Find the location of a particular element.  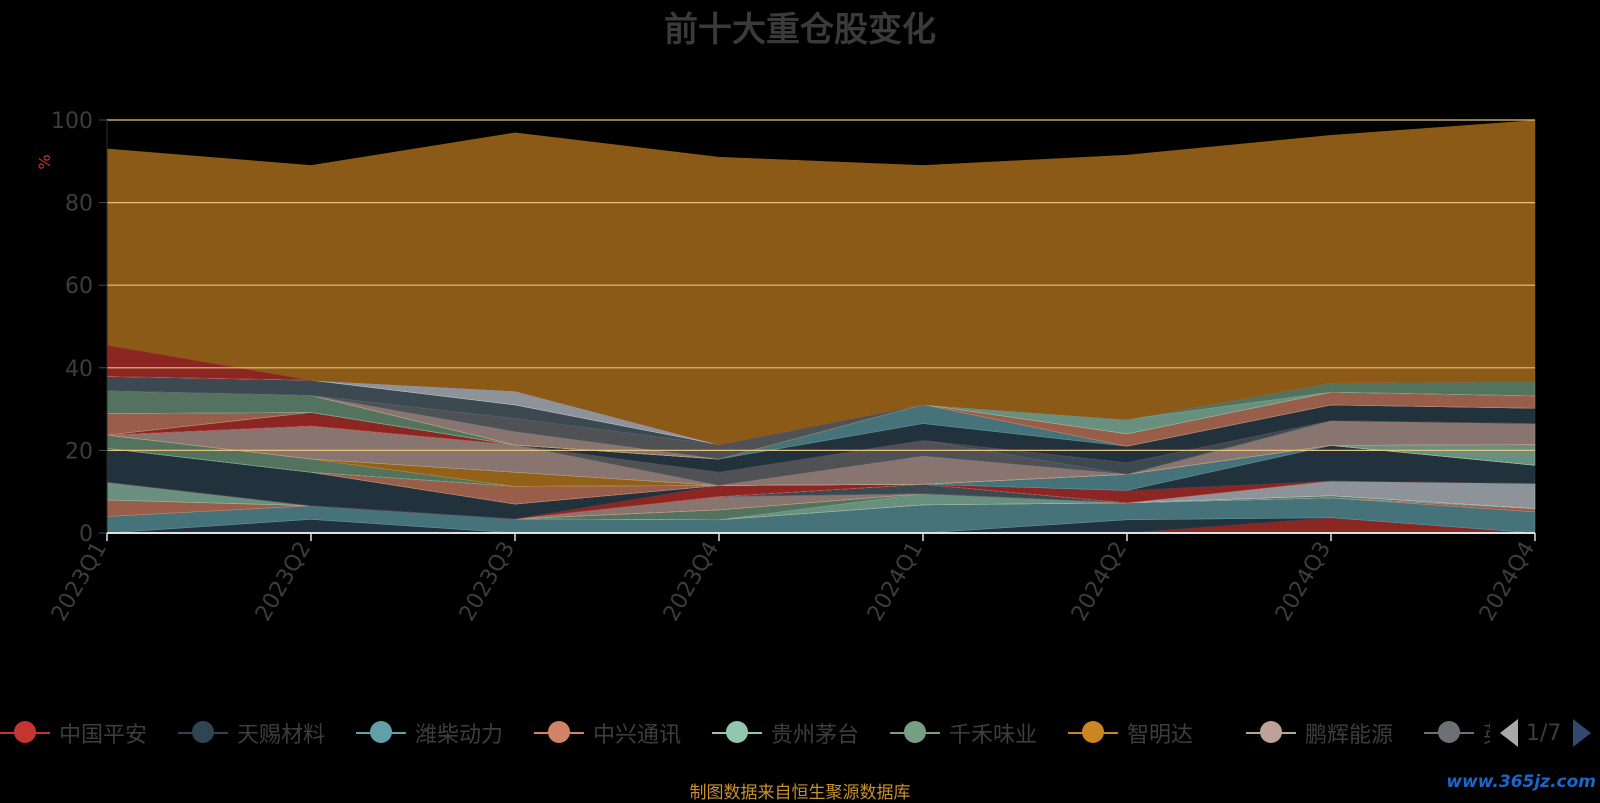

legend-pager: 1/7 is located at coordinates (1546, 733).